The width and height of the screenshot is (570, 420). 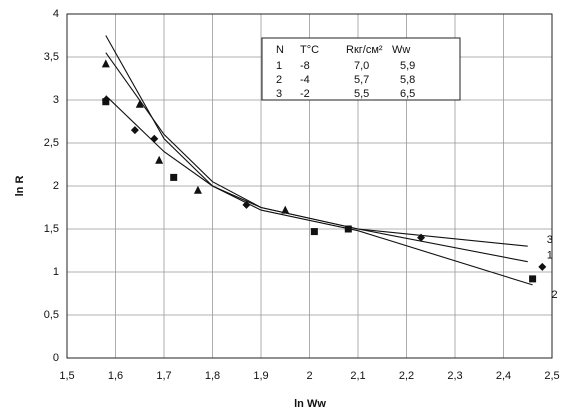 I want to click on table-cell: 5,8, so click(x=407, y=80).